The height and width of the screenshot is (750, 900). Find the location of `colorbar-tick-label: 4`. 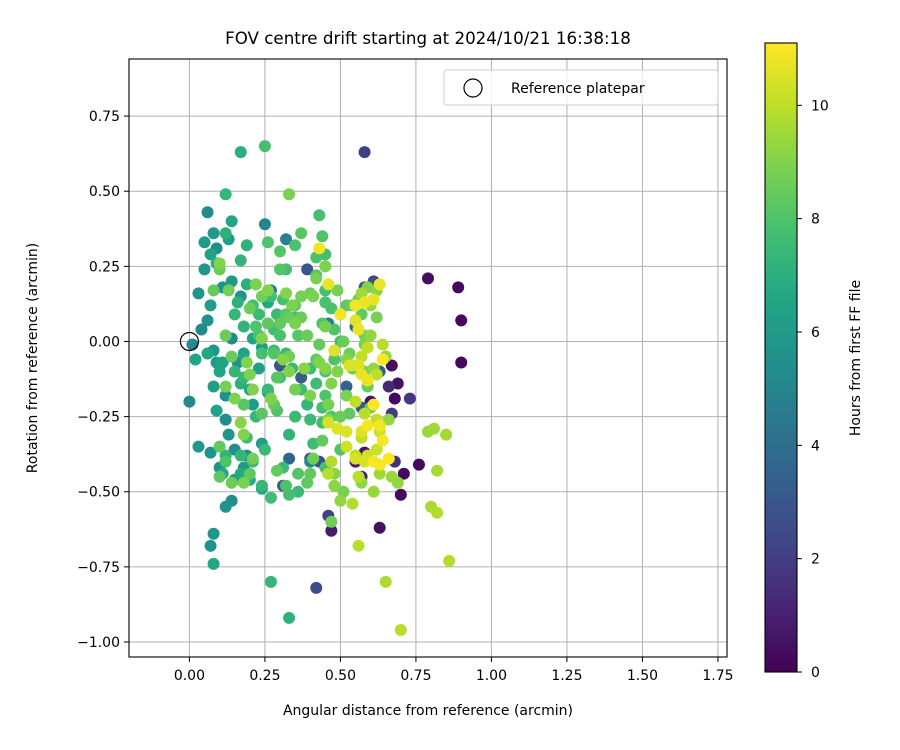

colorbar-tick-label: 4 is located at coordinates (815, 446).